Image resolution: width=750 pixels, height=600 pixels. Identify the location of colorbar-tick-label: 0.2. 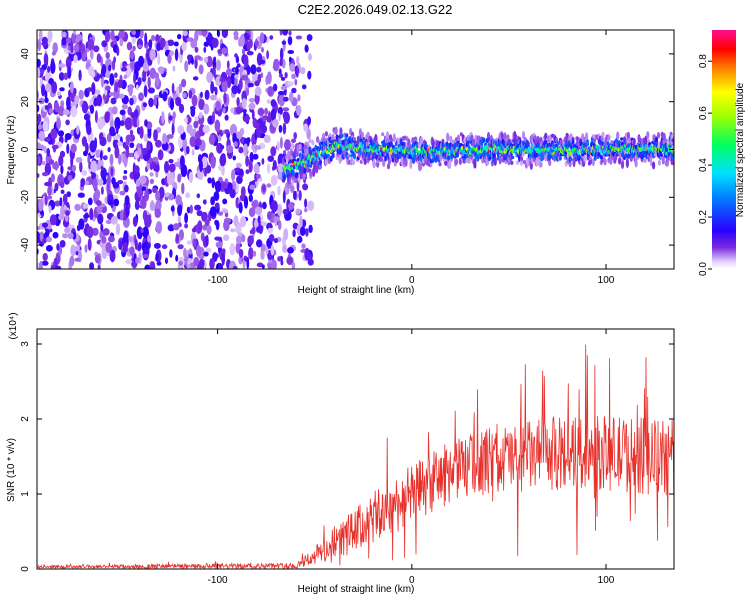
(703, 217).